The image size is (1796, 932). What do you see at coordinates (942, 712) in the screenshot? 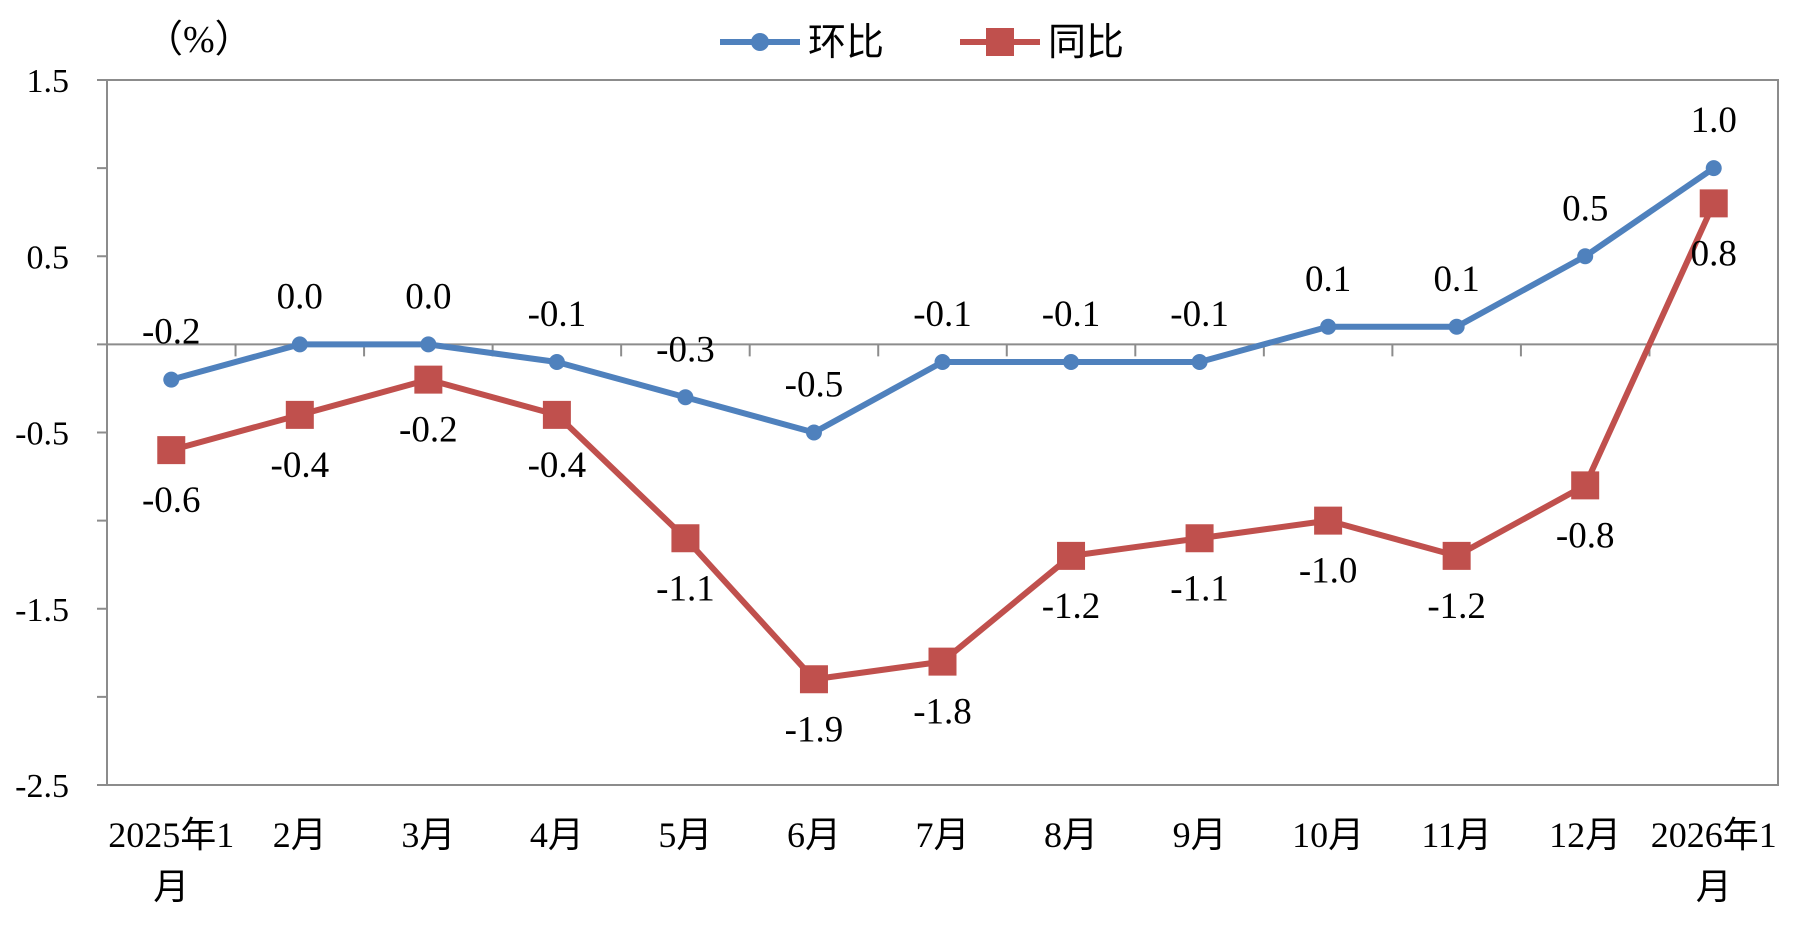
I see `data-label: -1.8` at bounding box center [942, 712].